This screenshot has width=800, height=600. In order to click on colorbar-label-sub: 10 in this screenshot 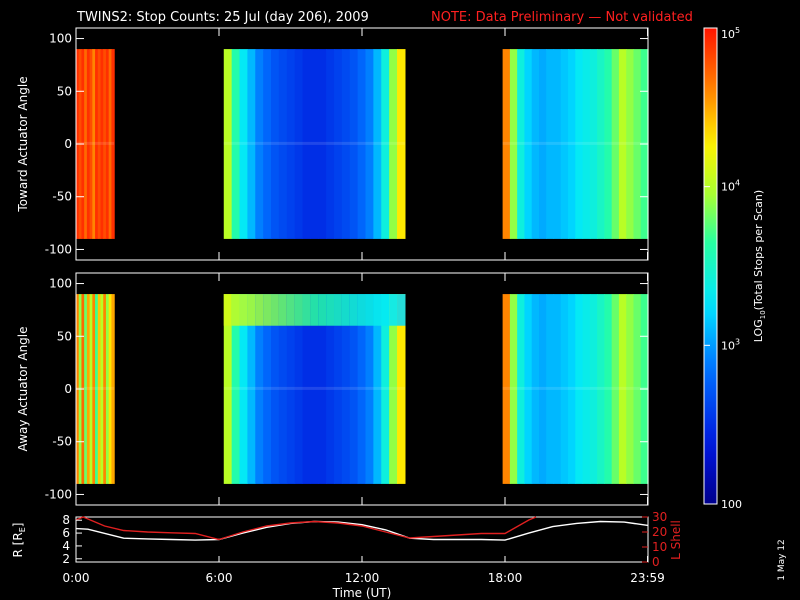, I will do `click(763, 314)`.